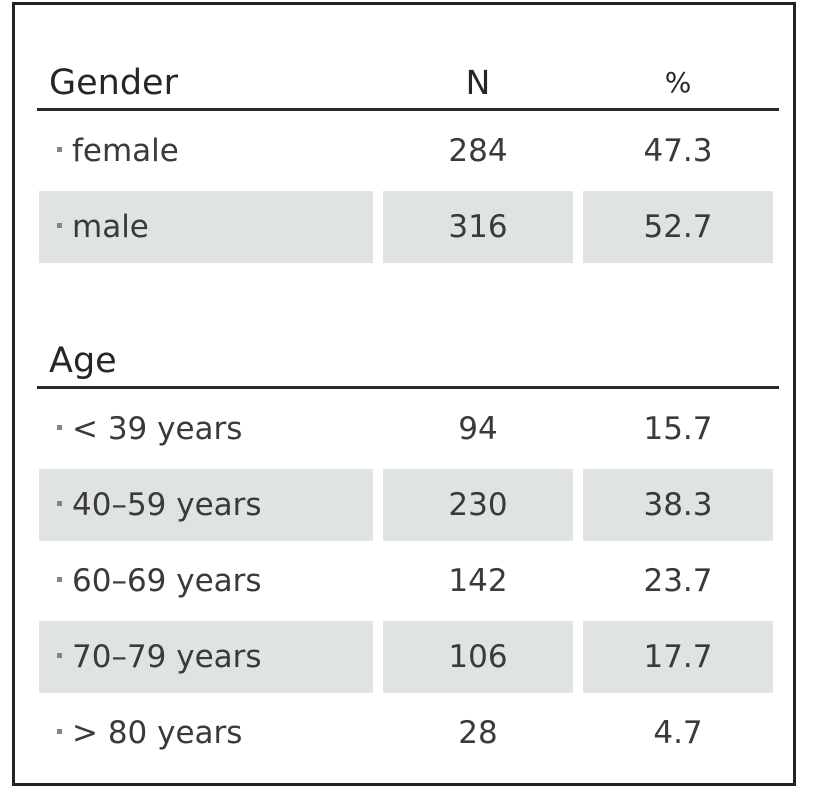 This screenshot has width=814, height=800. What do you see at coordinates (125, 151) in the screenshot?
I see `row-label: female` at bounding box center [125, 151].